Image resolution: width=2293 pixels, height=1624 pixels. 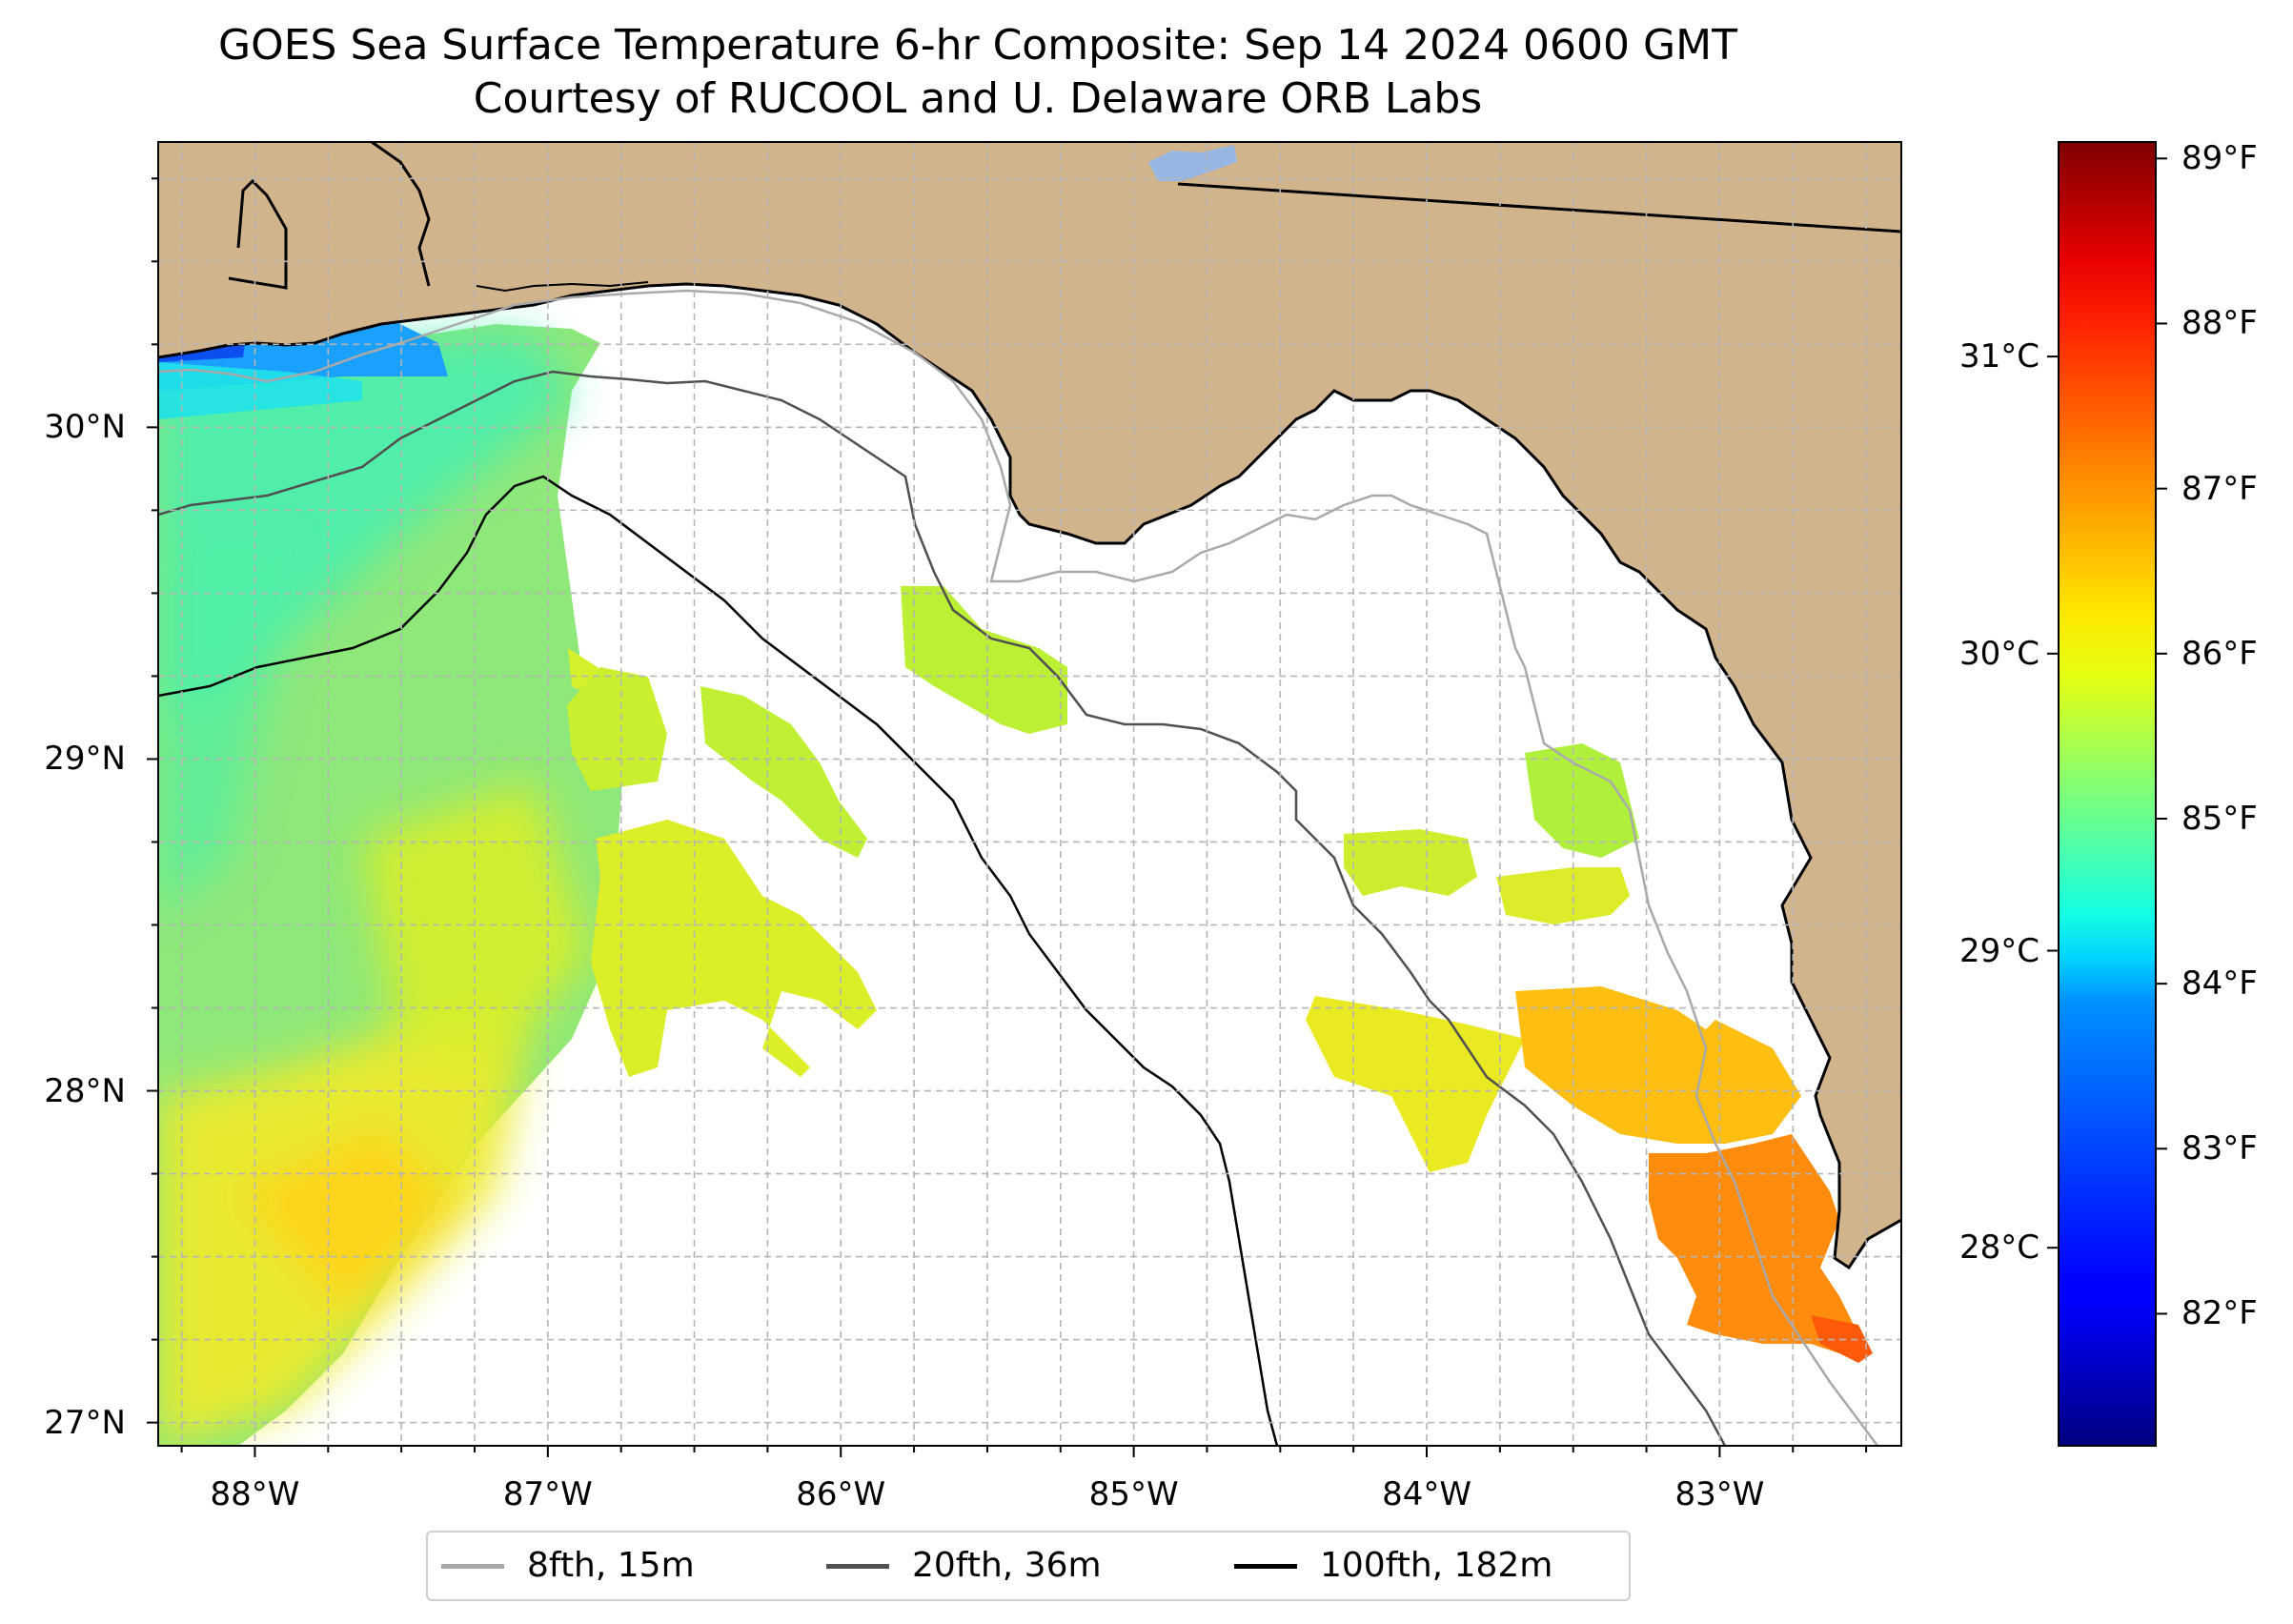 I want to click on legend-item: 100fth, 182m, so click(x=1393, y=1566).